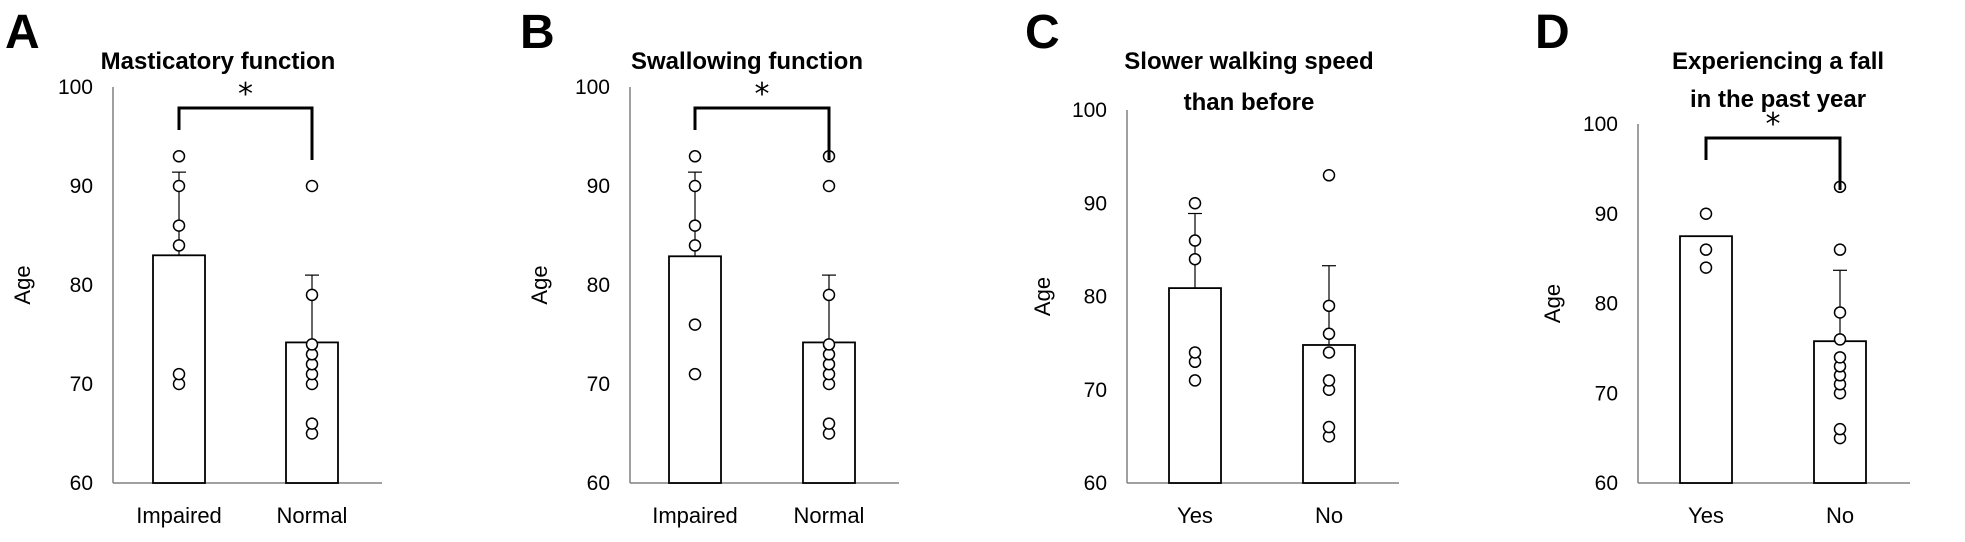 This screenshot has height=542, width=1965. I want to click on panel-letter: C, so click(1042, 32).